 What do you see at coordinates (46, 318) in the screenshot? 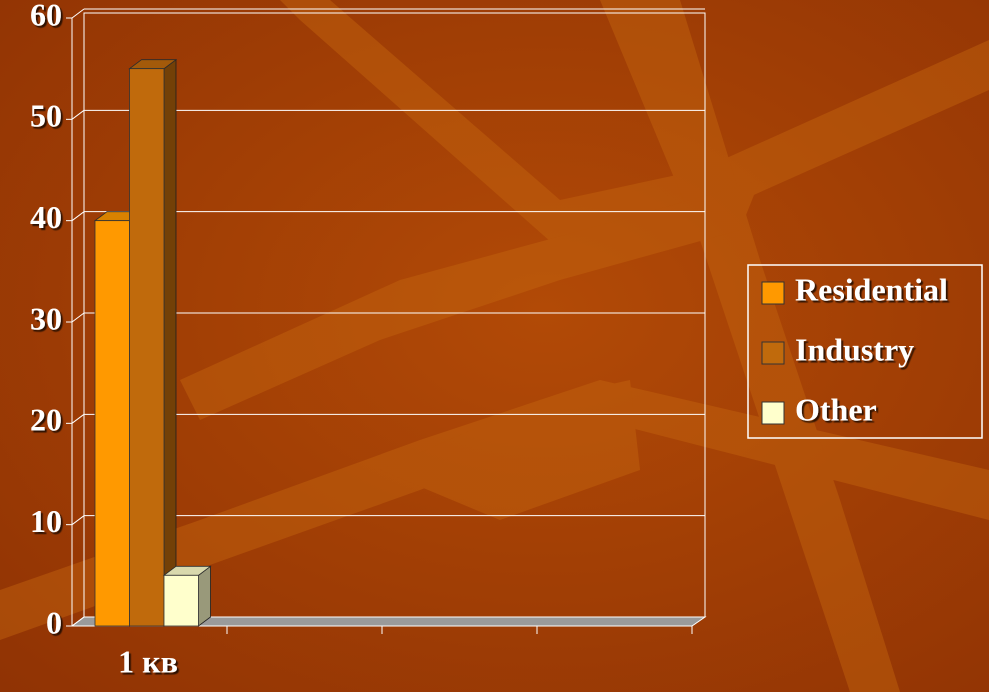
I see `y-tick-label: 30` at bounding box center [46, 318].